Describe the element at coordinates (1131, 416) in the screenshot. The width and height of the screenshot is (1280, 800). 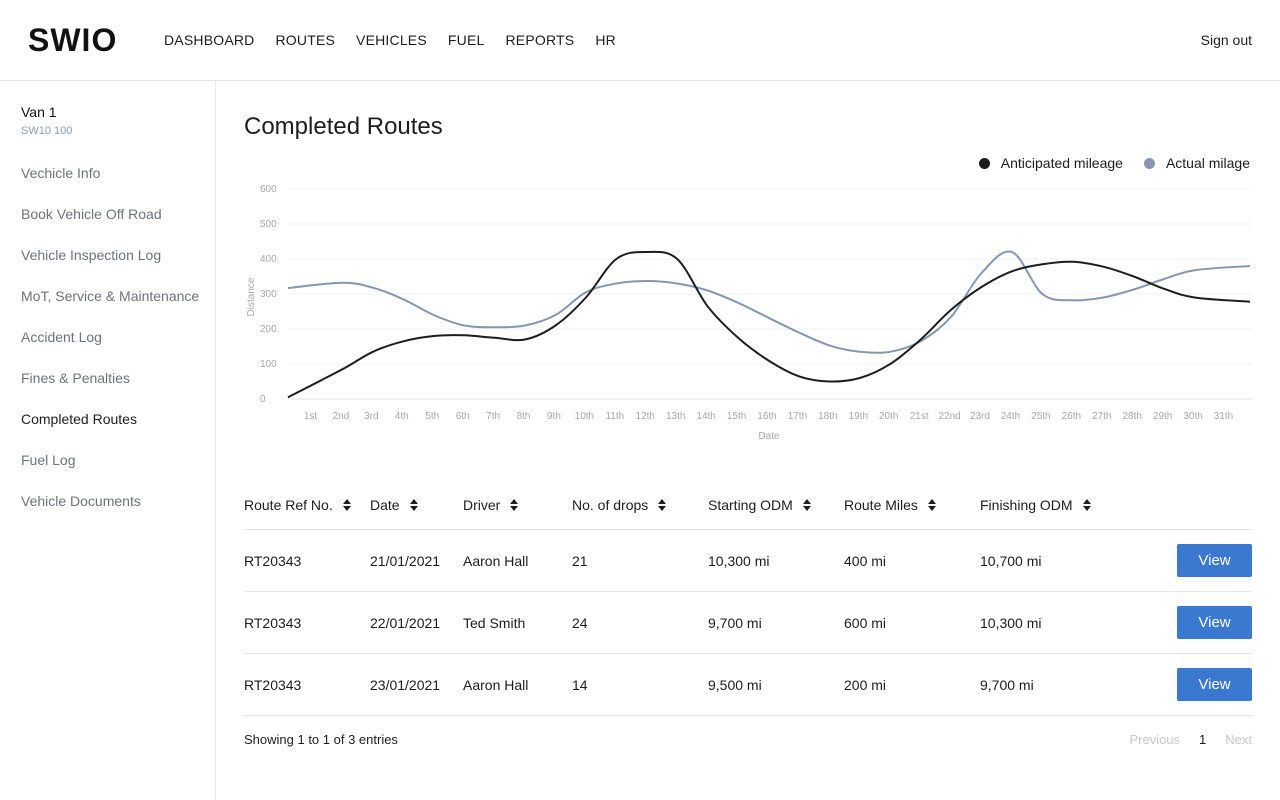
I see `x-tick-label: 28th` at that location.